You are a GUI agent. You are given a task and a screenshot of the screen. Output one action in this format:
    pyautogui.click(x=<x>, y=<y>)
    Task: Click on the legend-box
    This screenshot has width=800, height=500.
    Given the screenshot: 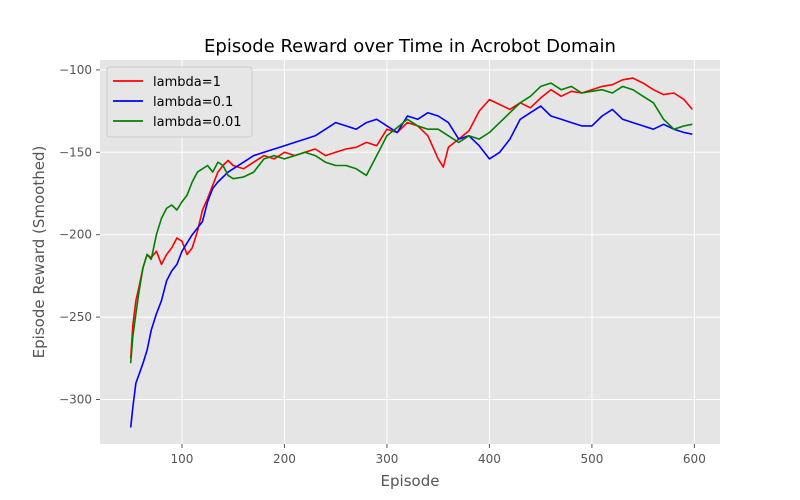 What is the action you would take?
    pyautogui.click(x=179, y=102)
    